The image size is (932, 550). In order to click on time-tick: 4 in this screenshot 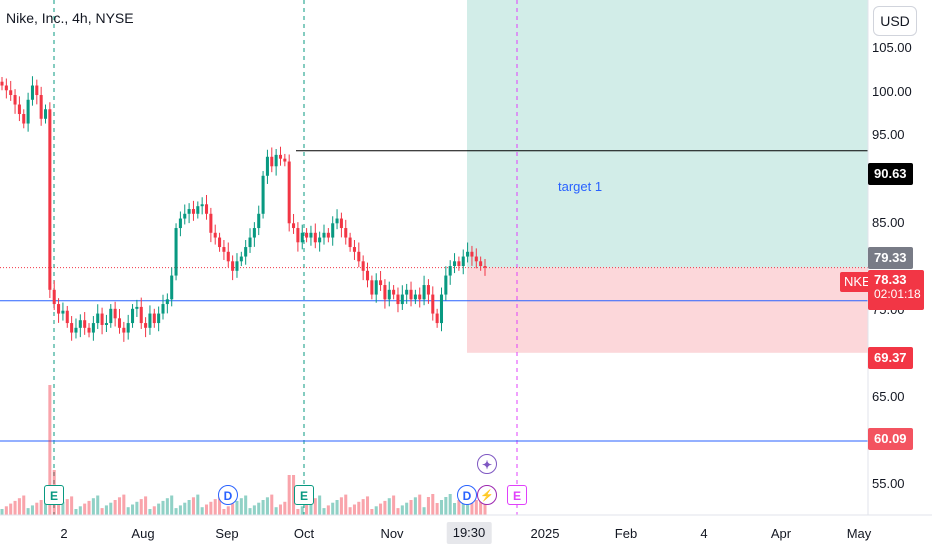, I will do `click(704, 533)`.